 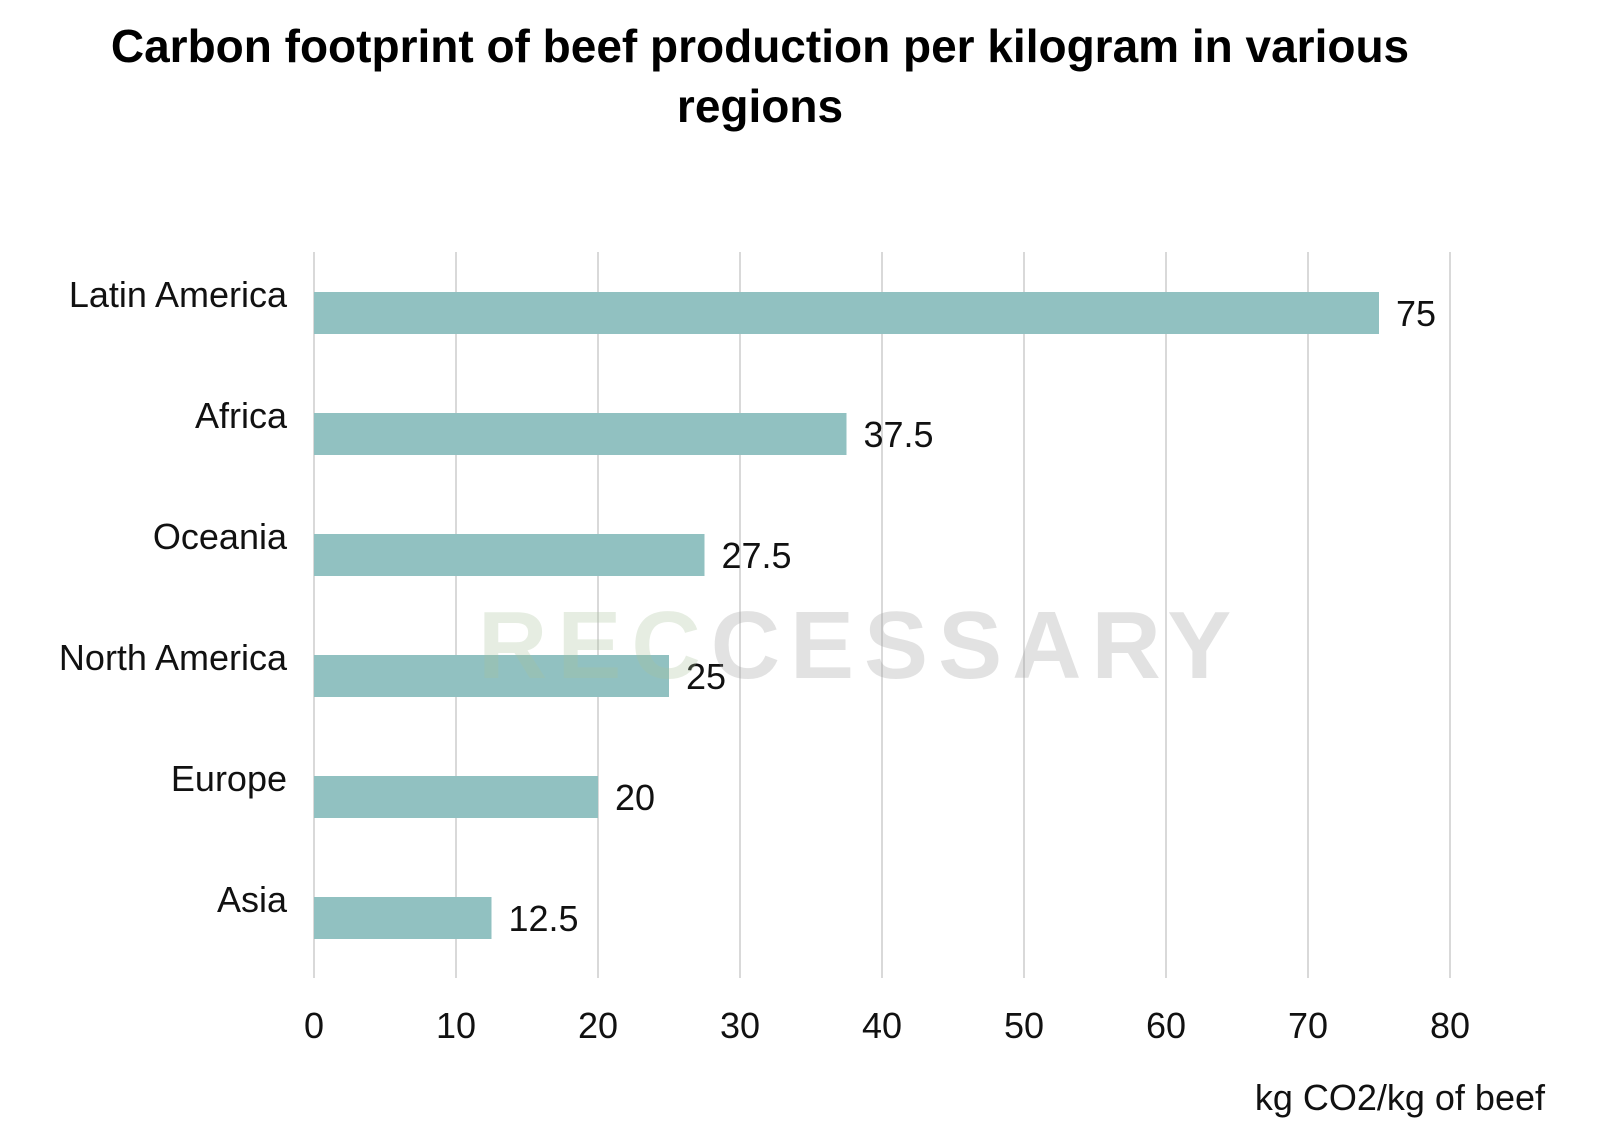 I want to click on x-tick-label: 50, so click(x=1024, y=1025).